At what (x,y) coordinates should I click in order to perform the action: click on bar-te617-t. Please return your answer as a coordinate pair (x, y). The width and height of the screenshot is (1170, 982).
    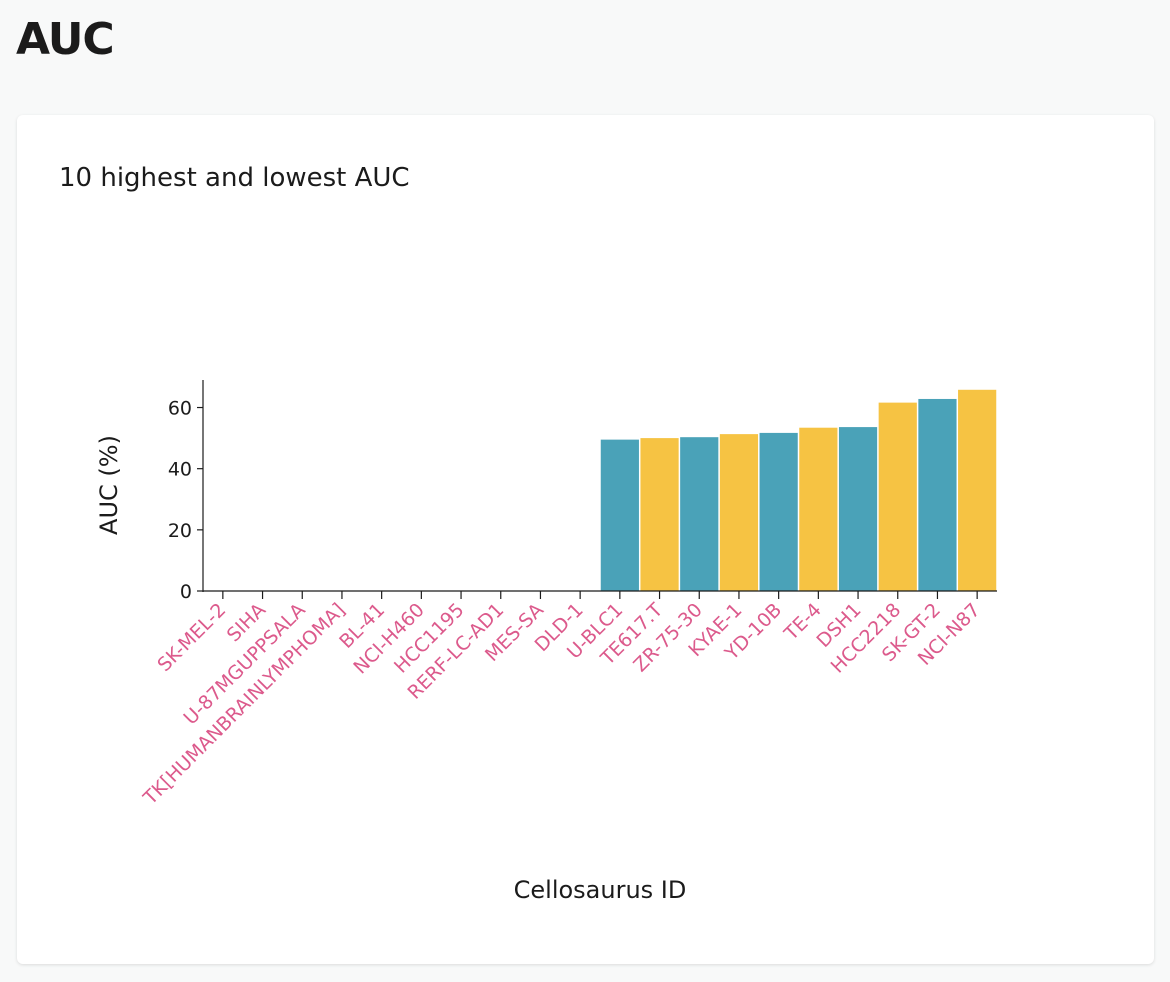
    Looking at the image, I should click on (659, 514).